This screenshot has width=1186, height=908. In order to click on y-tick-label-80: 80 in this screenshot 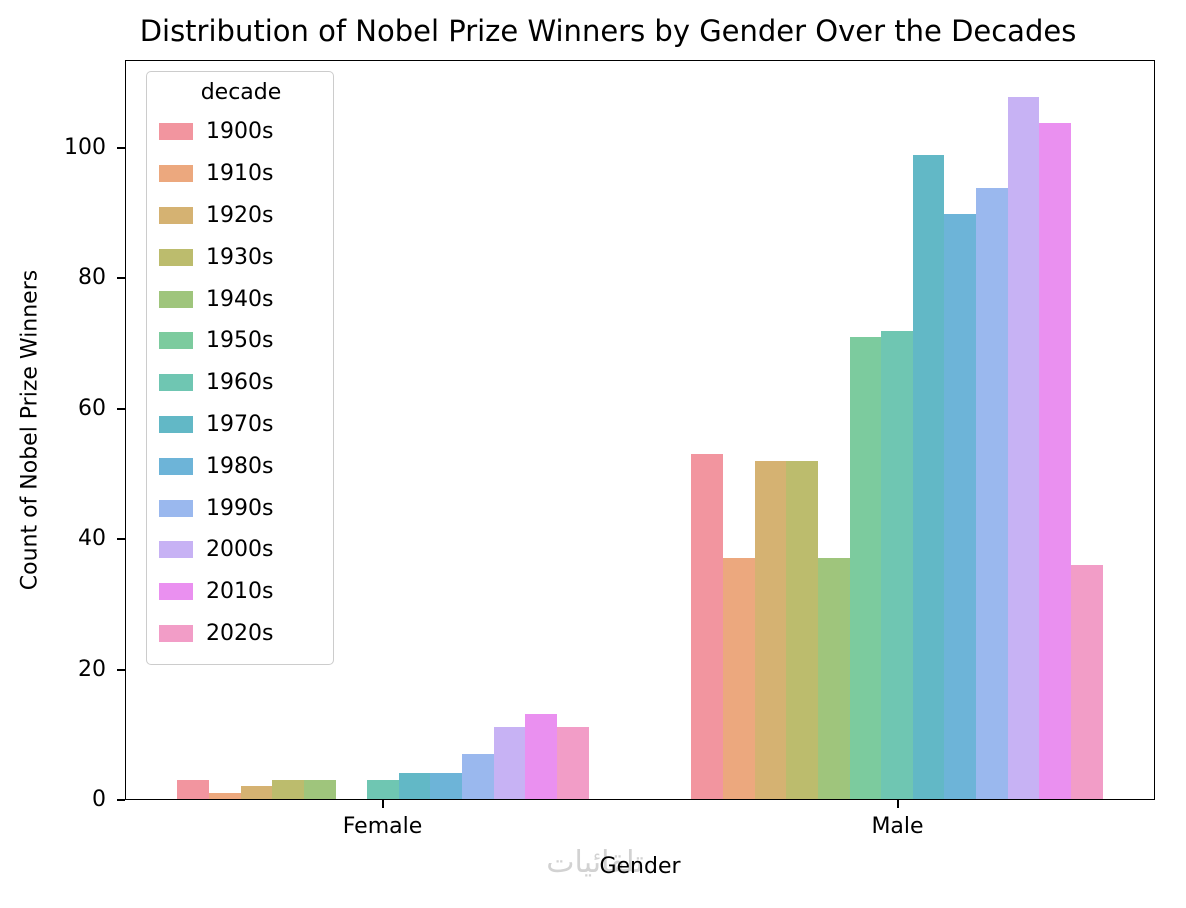, I will do `click(92, 278)`.